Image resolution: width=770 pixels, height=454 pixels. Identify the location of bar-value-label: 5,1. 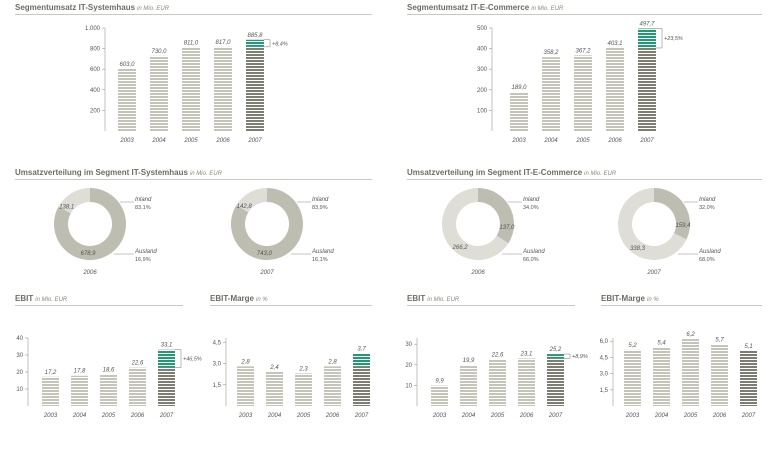
(748, 347).